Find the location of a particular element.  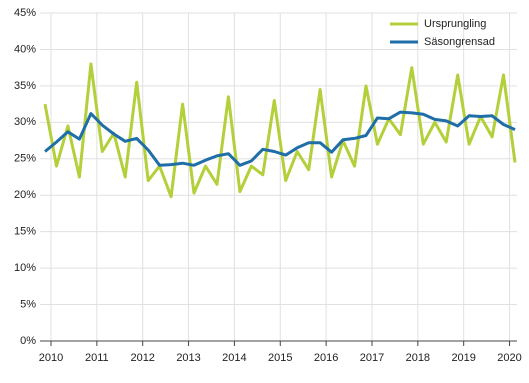

legend-label: Säsongrensad is located at coordinates (459, 42).